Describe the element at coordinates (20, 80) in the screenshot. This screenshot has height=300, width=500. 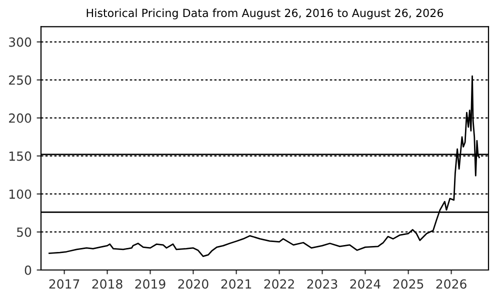
I see `y-tick-label: 250` at that location.